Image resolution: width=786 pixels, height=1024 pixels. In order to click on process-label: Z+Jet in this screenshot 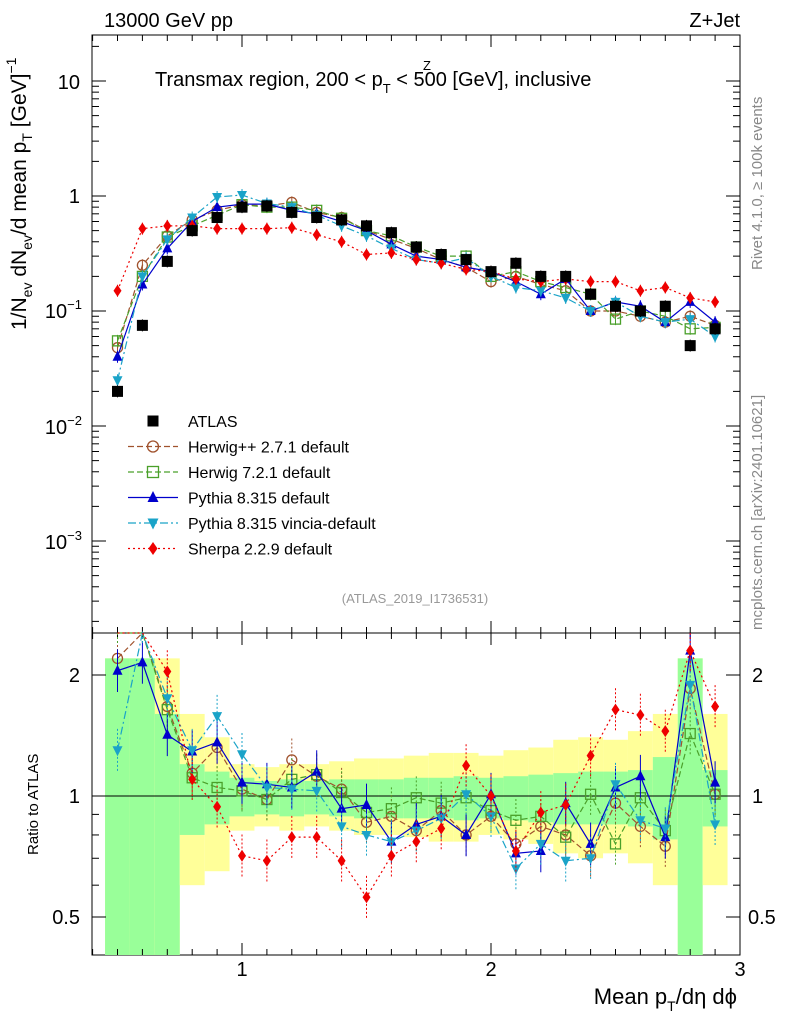, I will do `click(714, 21)`.